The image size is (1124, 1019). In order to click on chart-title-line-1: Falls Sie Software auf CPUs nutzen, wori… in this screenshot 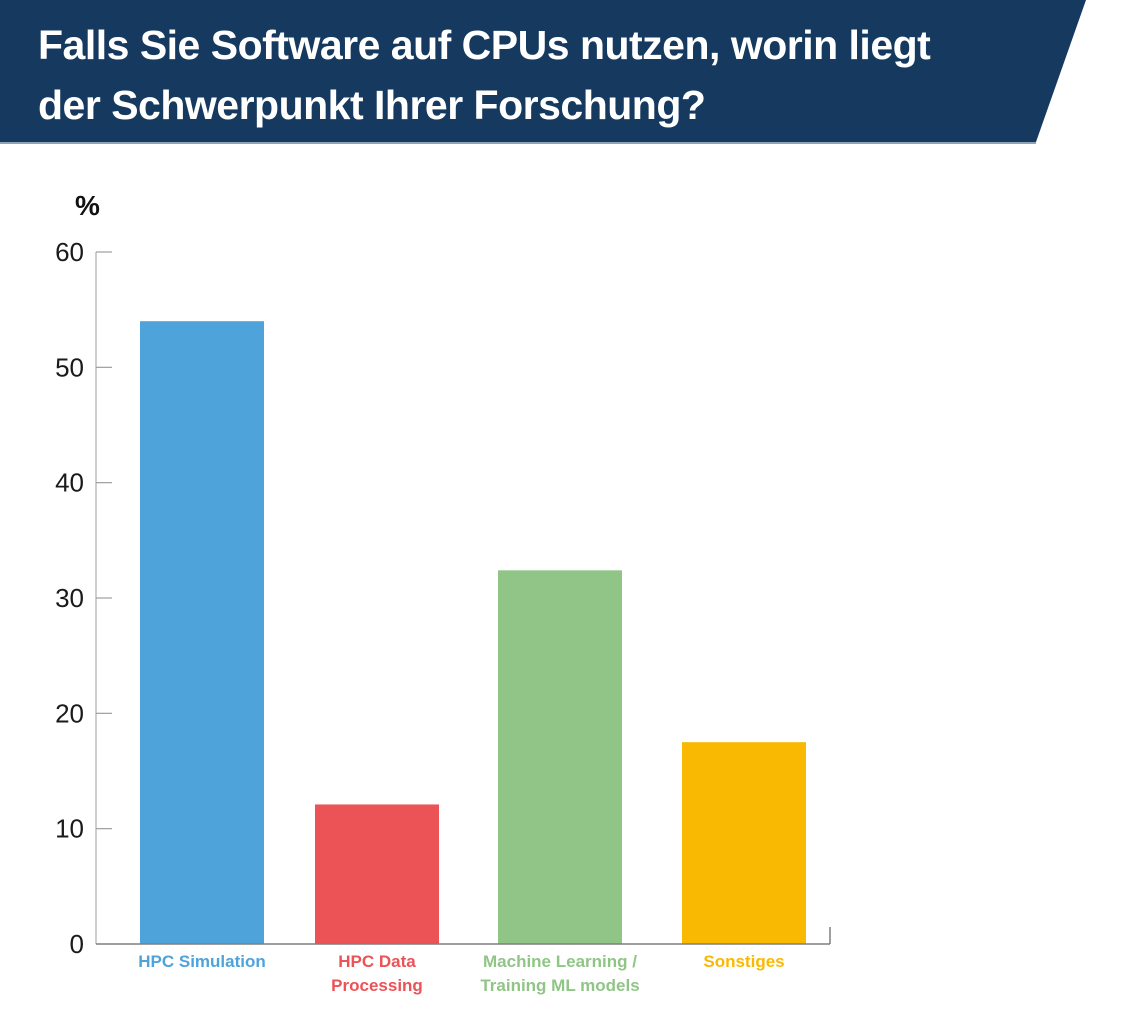, I will do `click(484, 45)`.